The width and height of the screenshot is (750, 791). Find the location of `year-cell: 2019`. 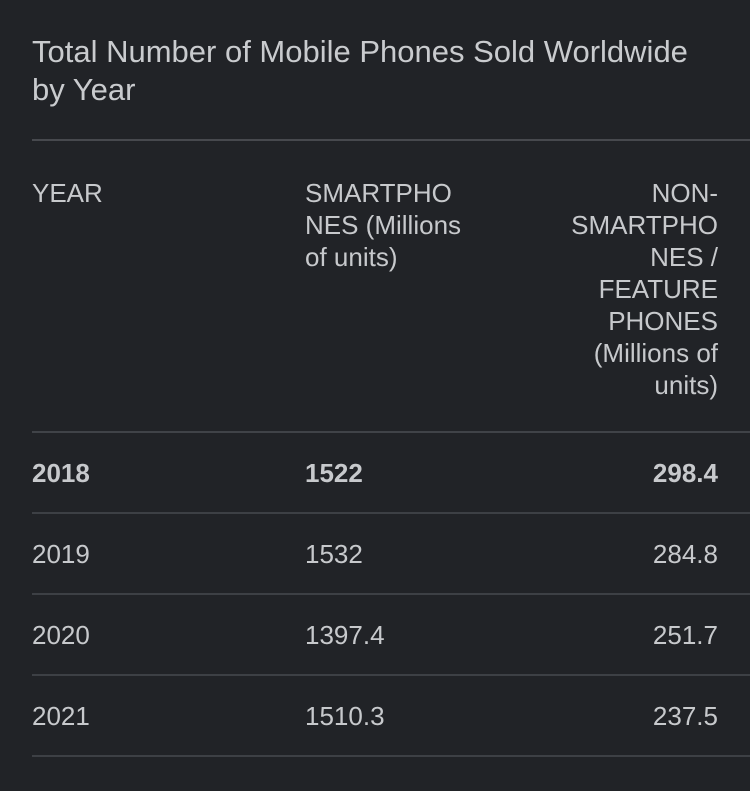

year-cell: 2019 is located at coordinates (61, 553).